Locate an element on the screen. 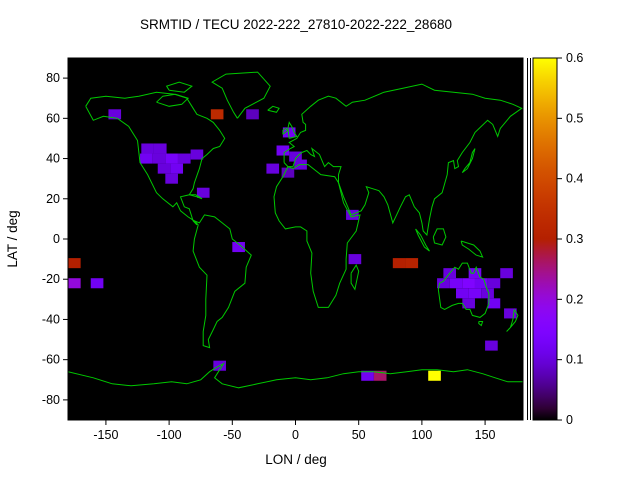 Image resolution: width=640 pixels, height=480 pixels. y-tick-label: -20 is located at coordinates (51, 279).